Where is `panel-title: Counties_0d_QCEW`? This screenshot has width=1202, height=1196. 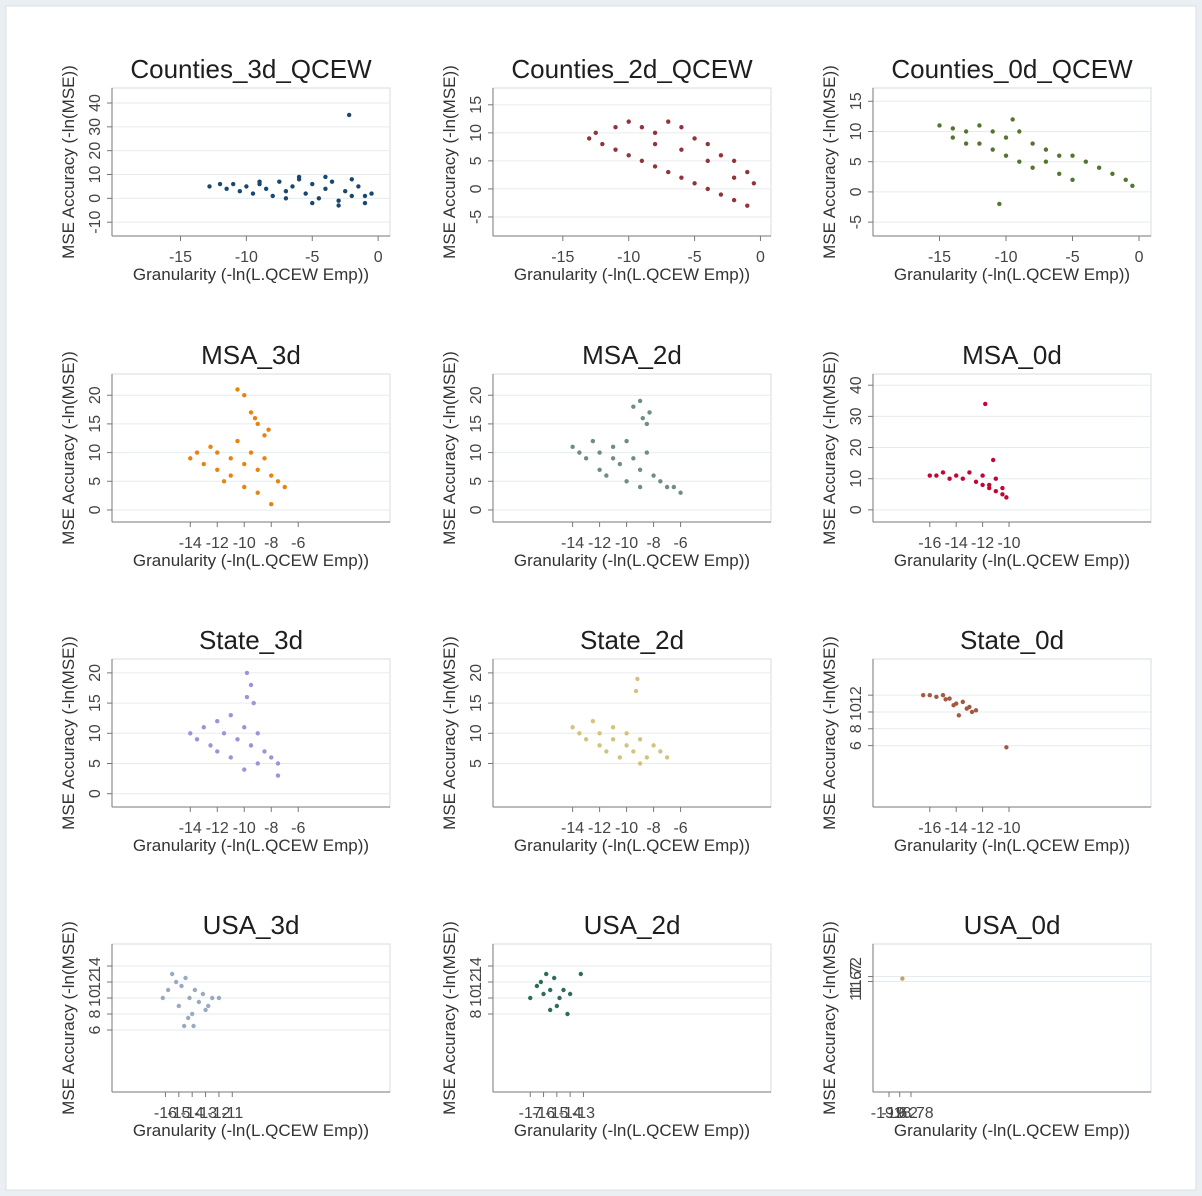 panel-title: Counties_0d_QCEW is located at coordinates (1012, 69).